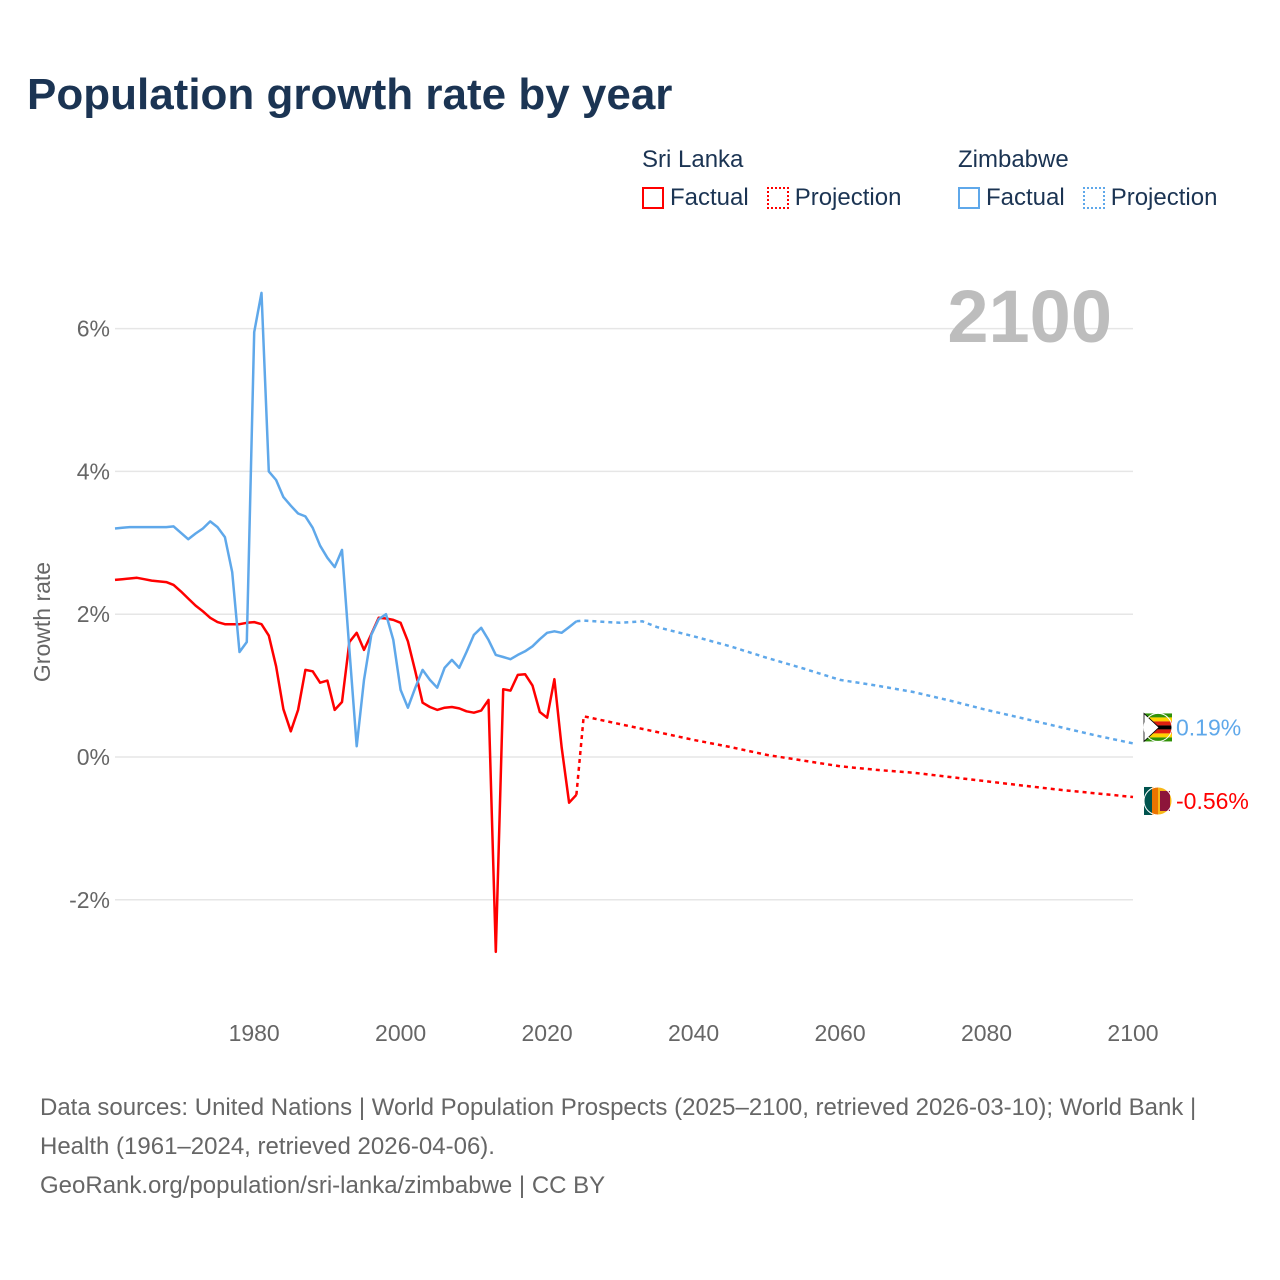 The width and height of the screenshot is (1280, 1280). I want to click on x-tick-label: 2080, so click(986, 1033).